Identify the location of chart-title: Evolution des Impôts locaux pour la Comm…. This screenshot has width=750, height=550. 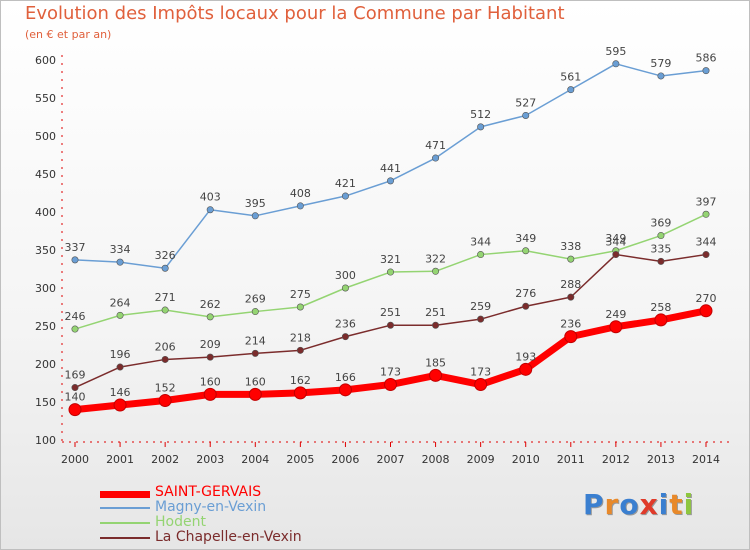
(295, 13).